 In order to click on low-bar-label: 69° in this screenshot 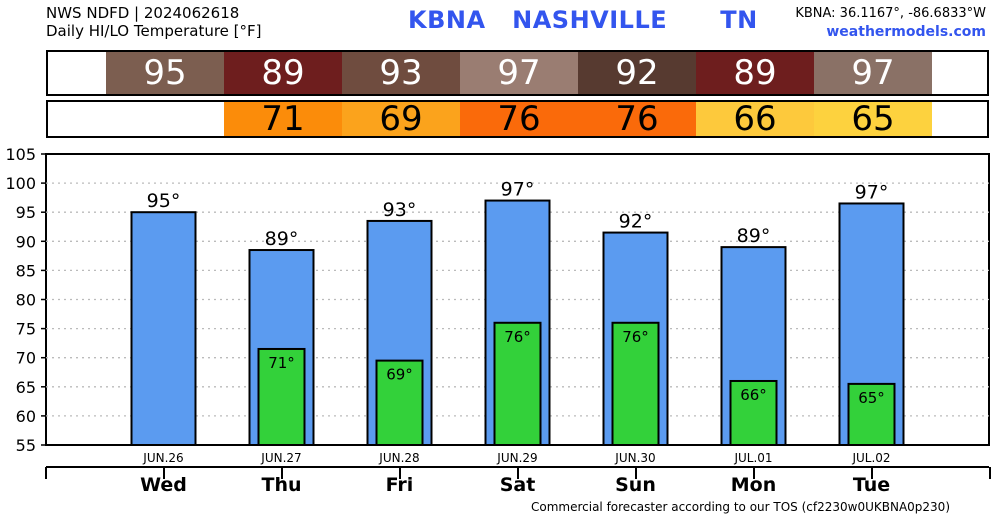, I will do `click(399, 375)`.